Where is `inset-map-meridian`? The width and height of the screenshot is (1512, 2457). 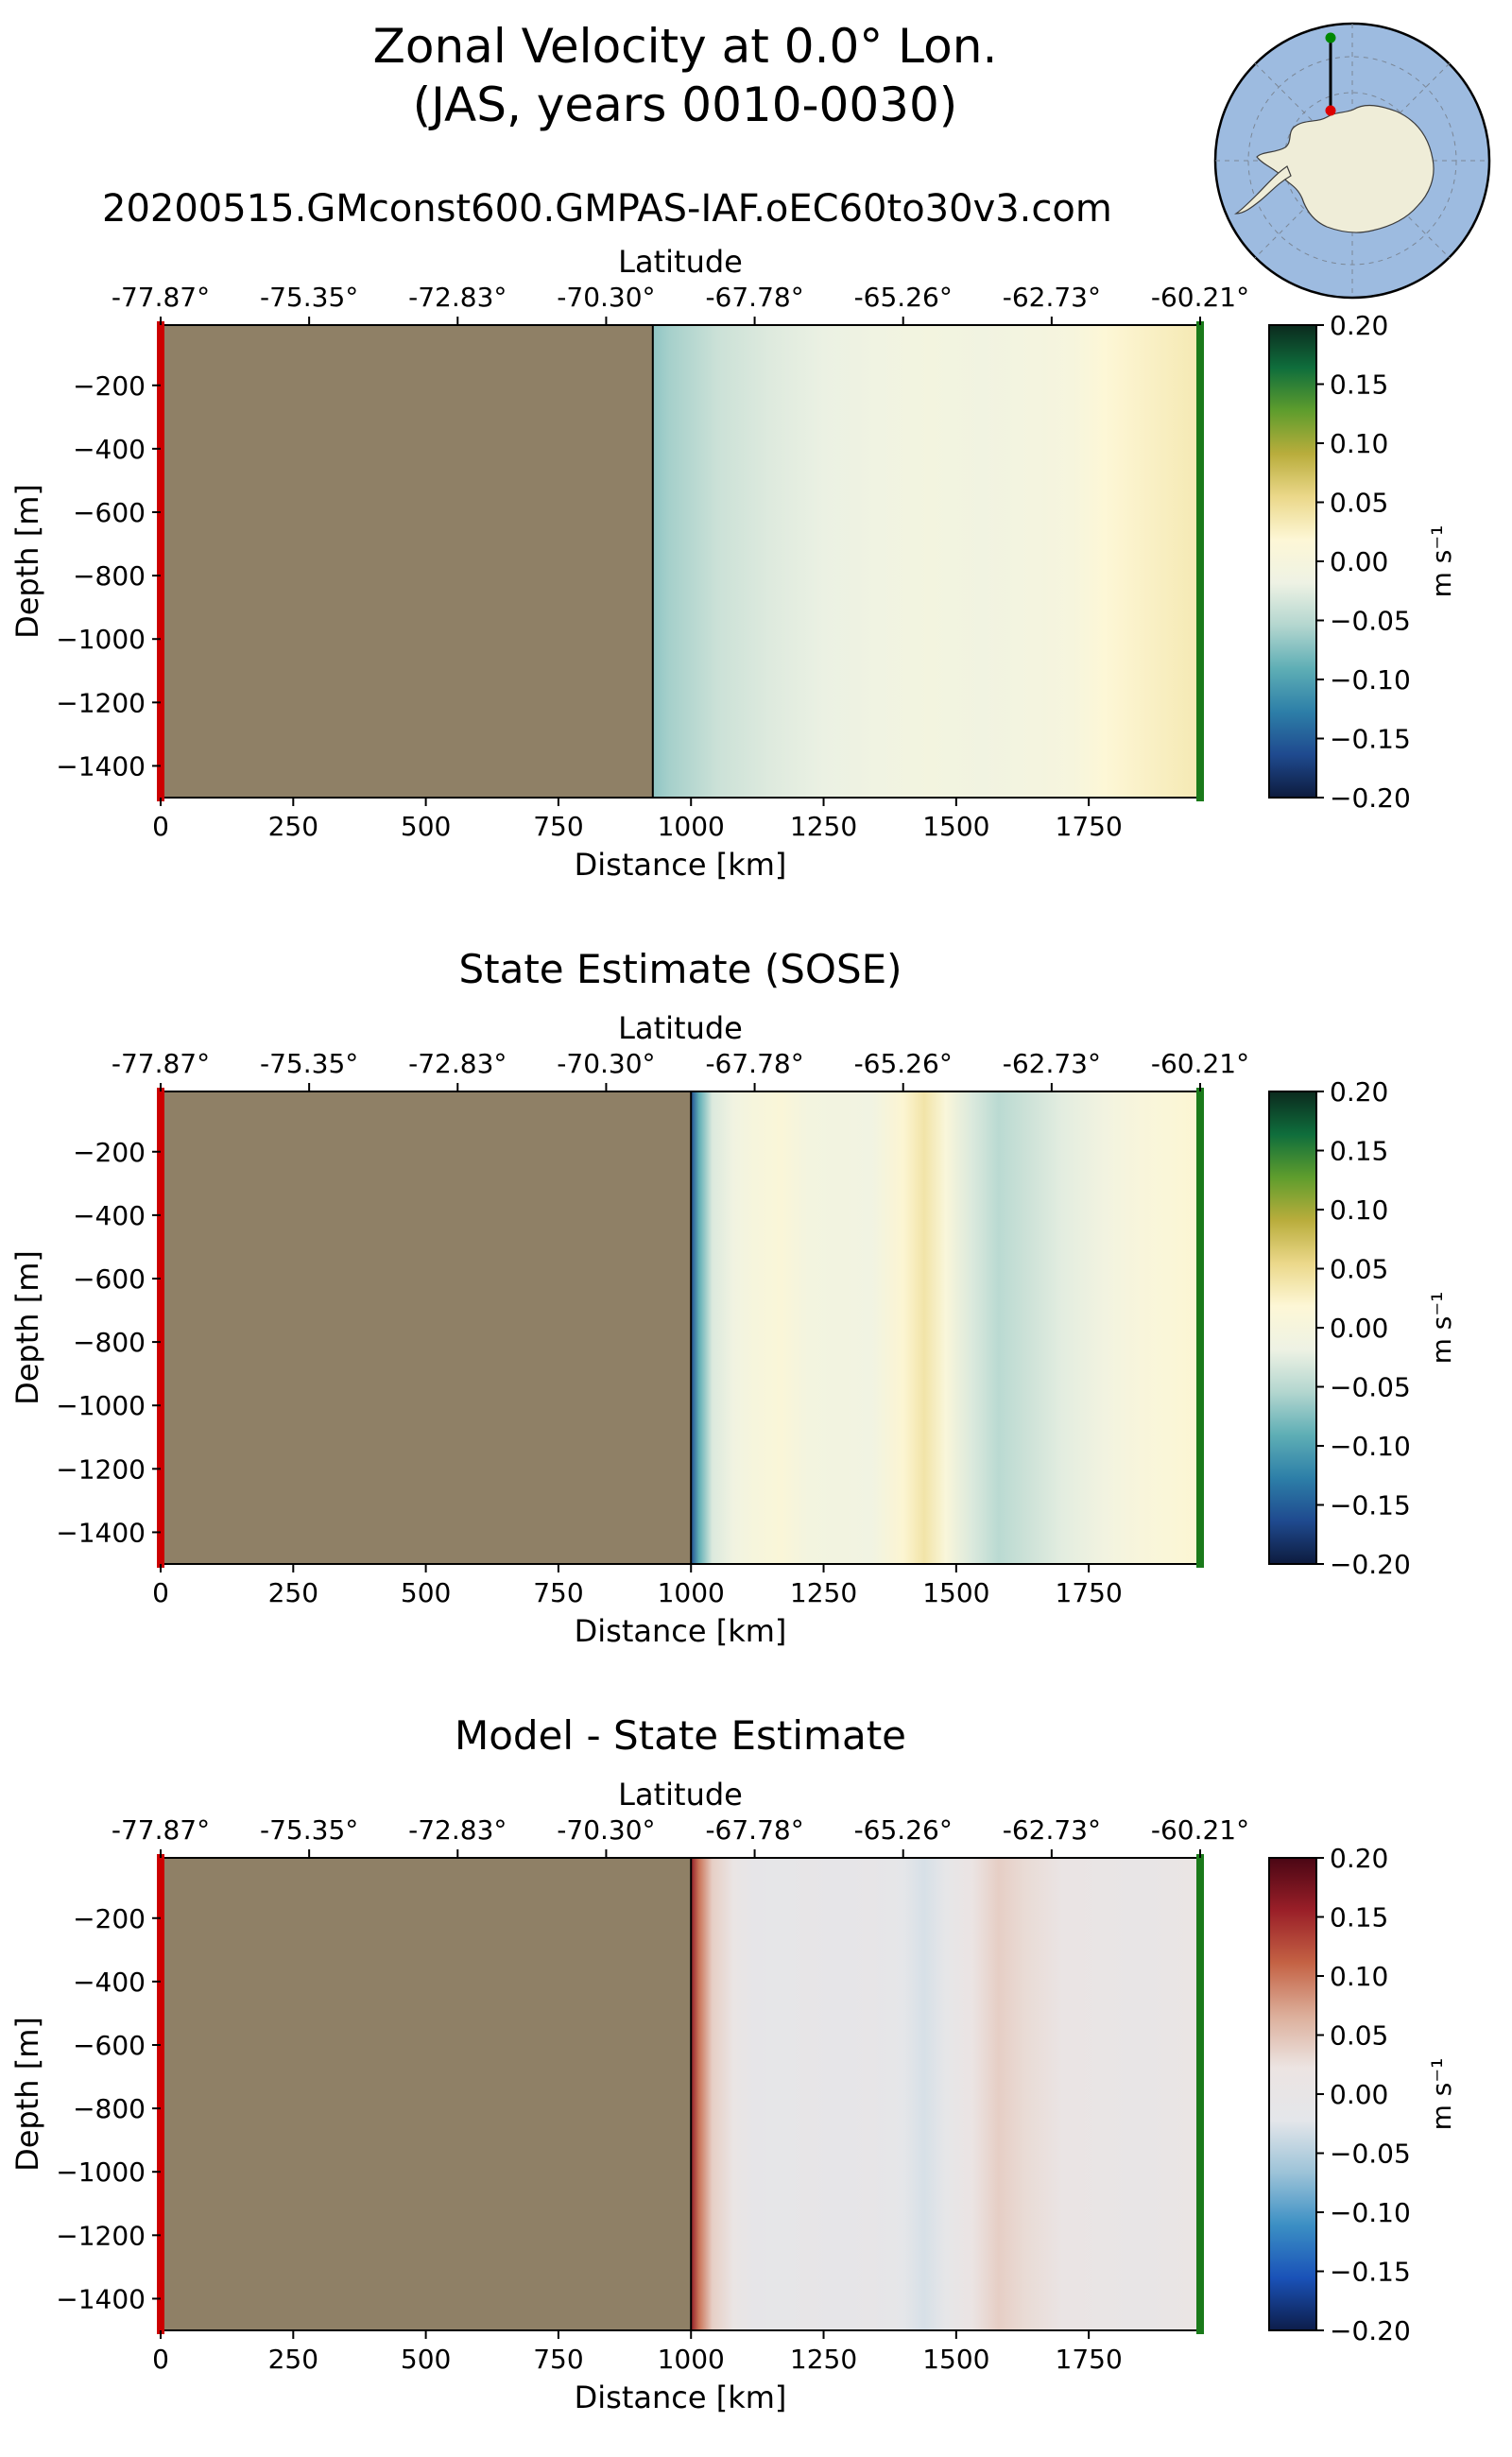 inset-map-meridian is located at coordinates (1352, 160).